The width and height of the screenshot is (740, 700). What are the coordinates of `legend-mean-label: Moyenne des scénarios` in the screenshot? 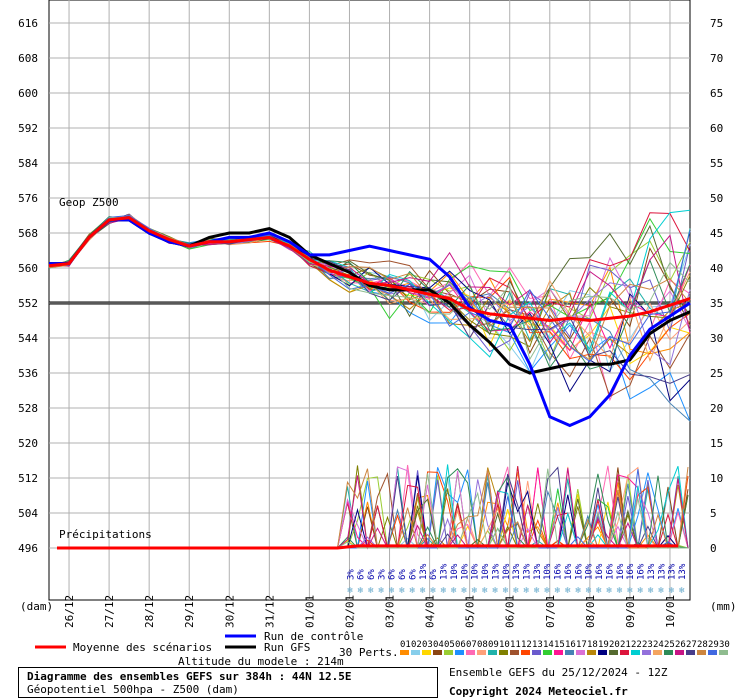 It's located at (142, 647).